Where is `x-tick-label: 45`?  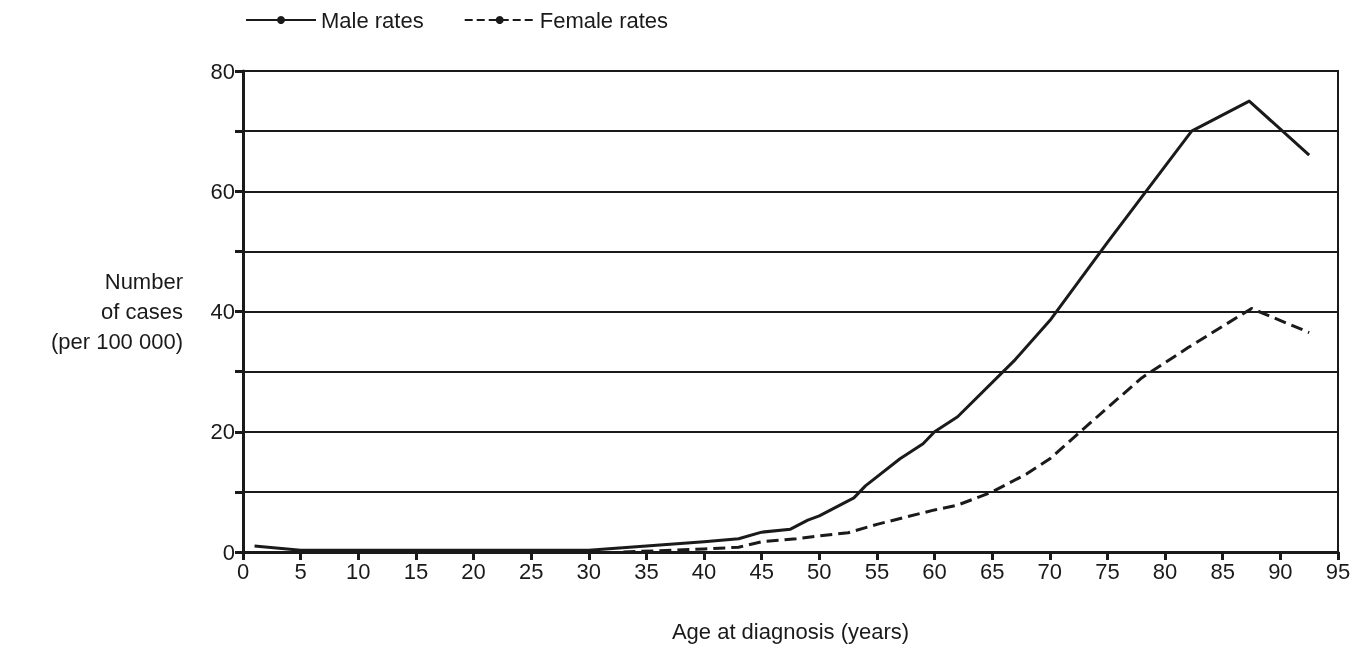 x-tick-label: 45 is located at coordinates (761, 571).